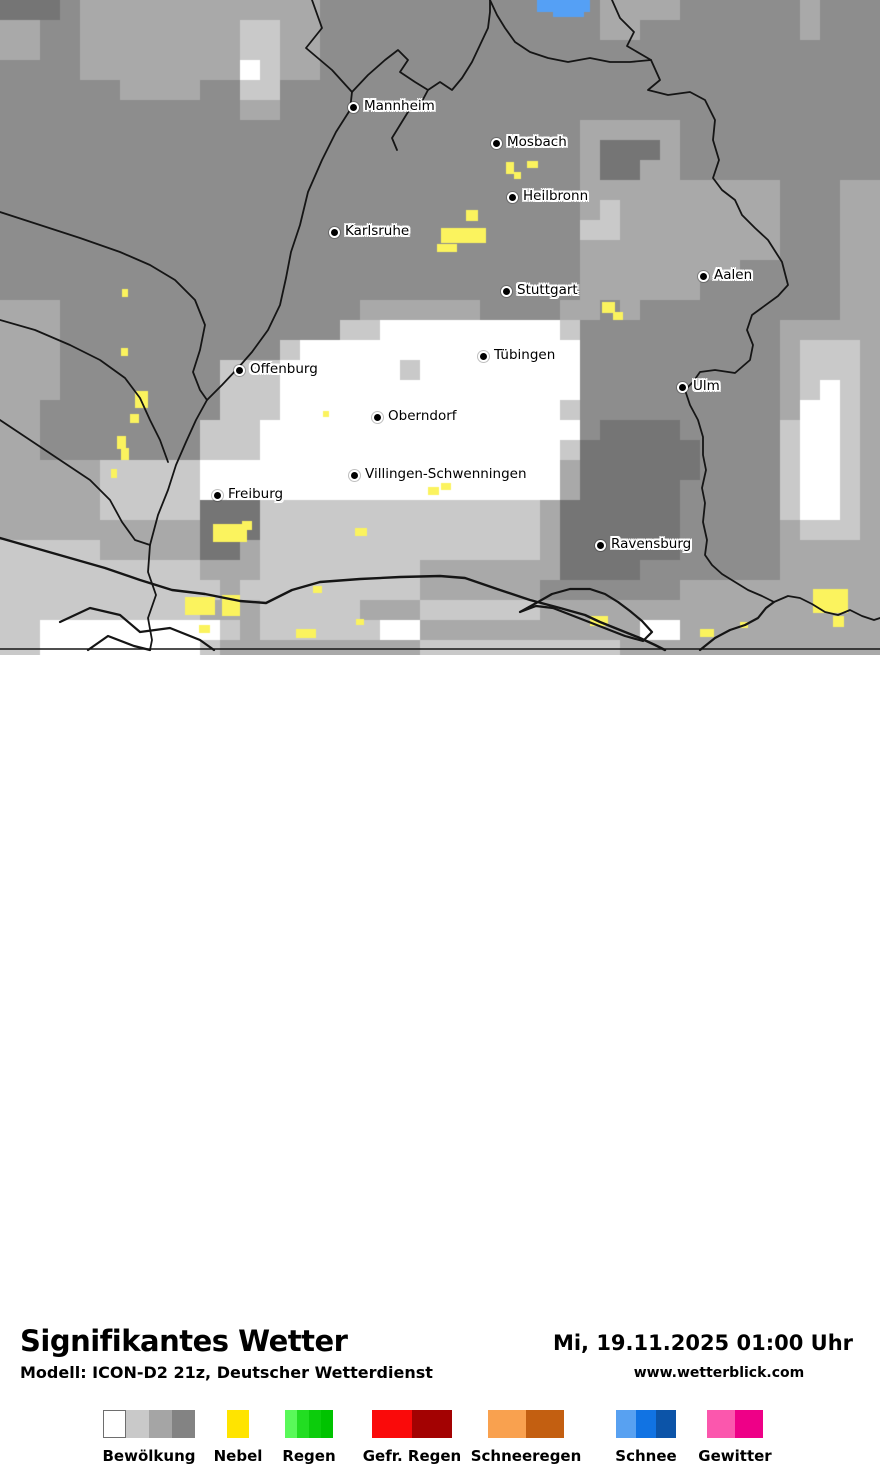 This screenshot has height=1465, width=880. What do you see at coordinates (706, 386) in the screenshot?
I see `city-label: Ulm` at bounding box center [706, 386].